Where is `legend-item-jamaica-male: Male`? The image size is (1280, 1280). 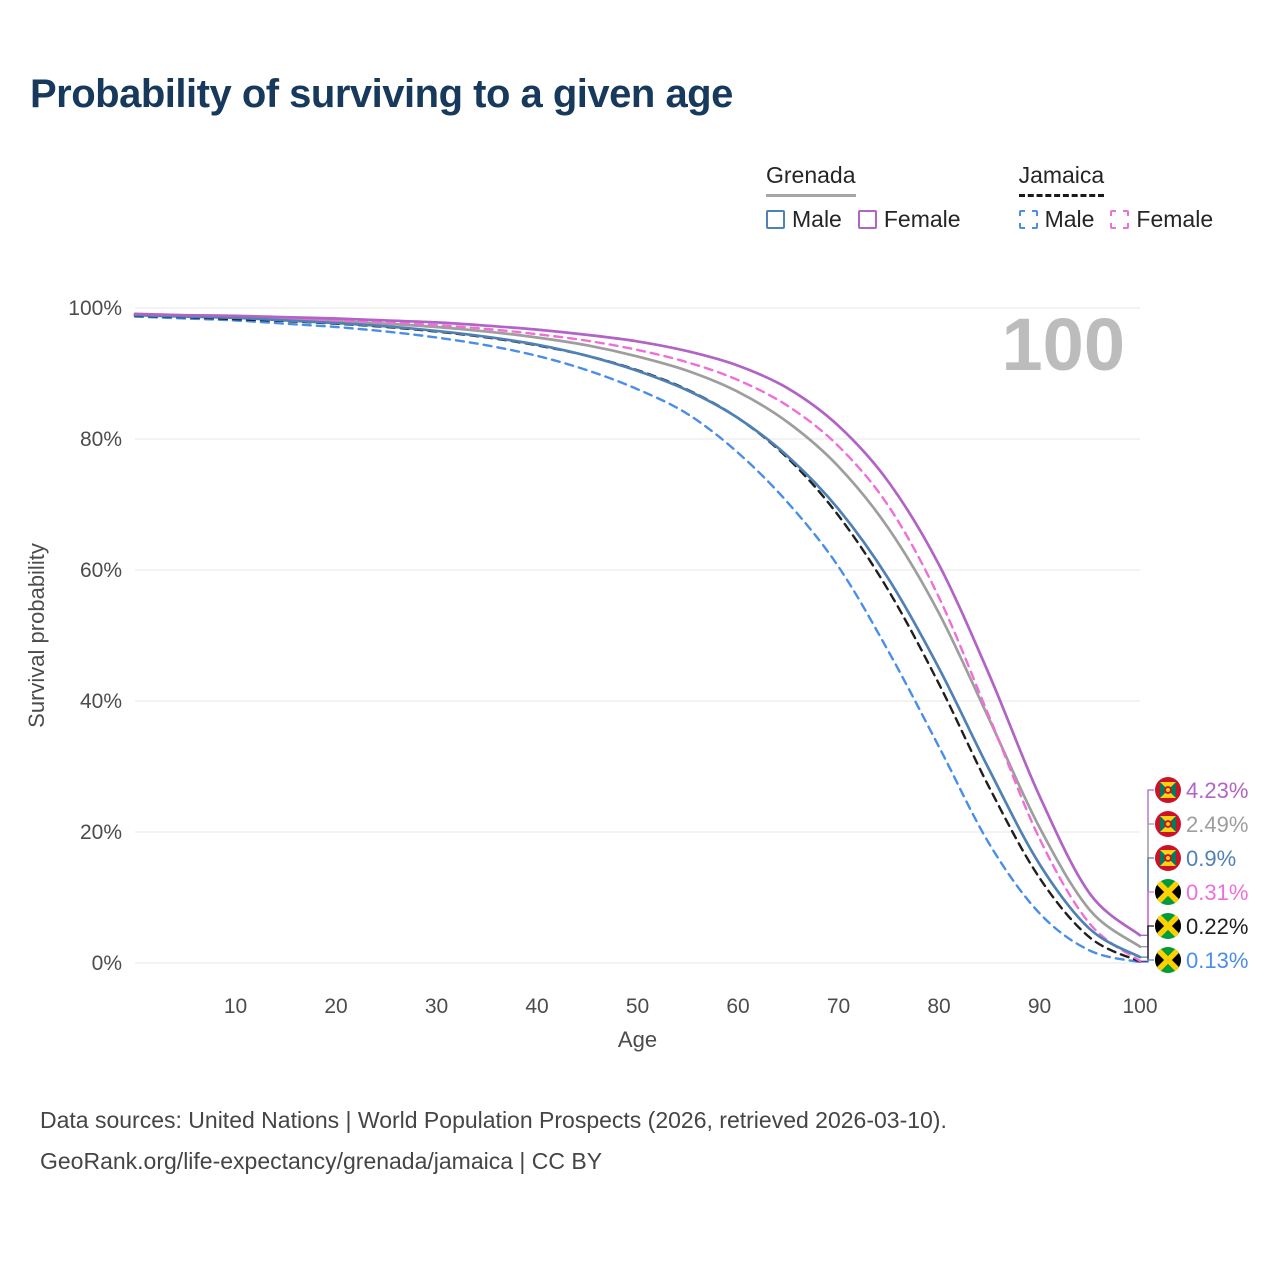 legend-item-jamaica-male: Male is located at coordinates (1056, 219).